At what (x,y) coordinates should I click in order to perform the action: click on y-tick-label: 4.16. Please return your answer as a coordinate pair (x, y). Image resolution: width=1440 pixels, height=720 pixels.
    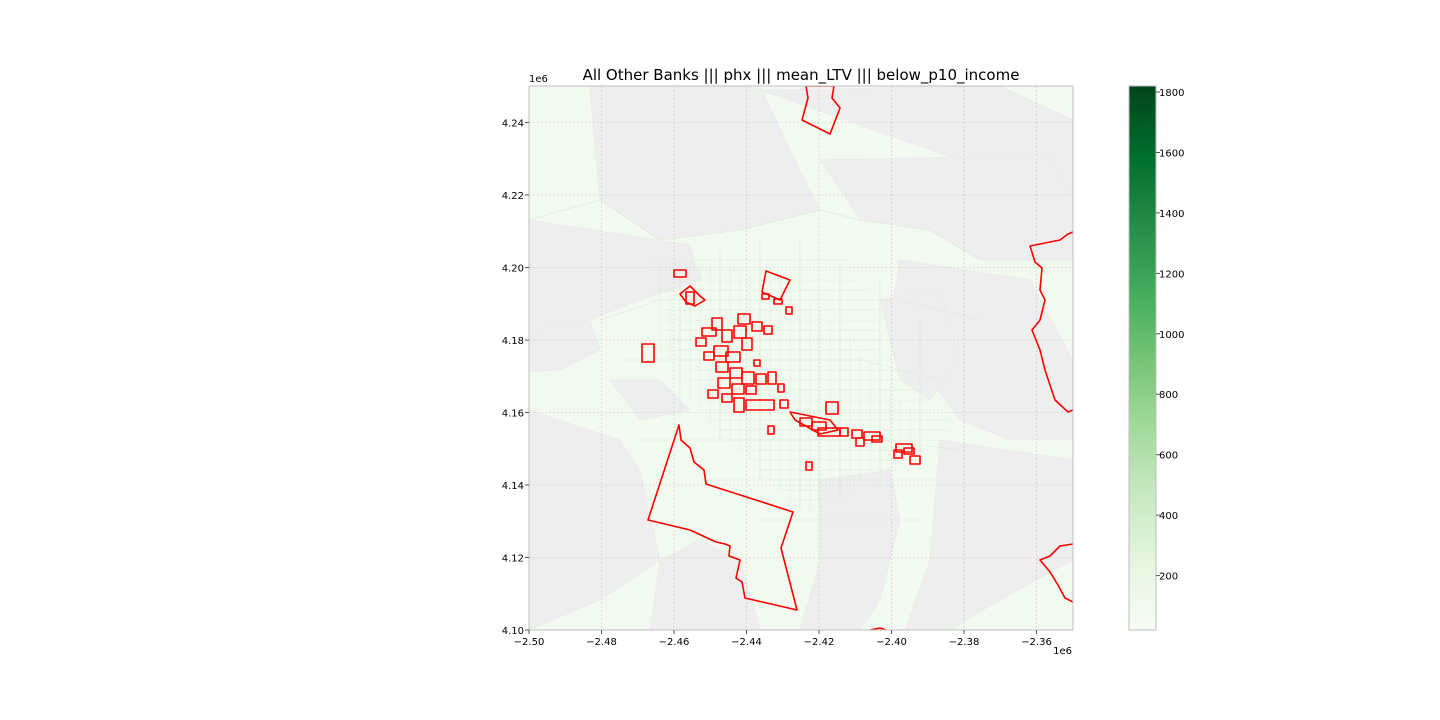
    Looking at the image, I should click on (513, 414).